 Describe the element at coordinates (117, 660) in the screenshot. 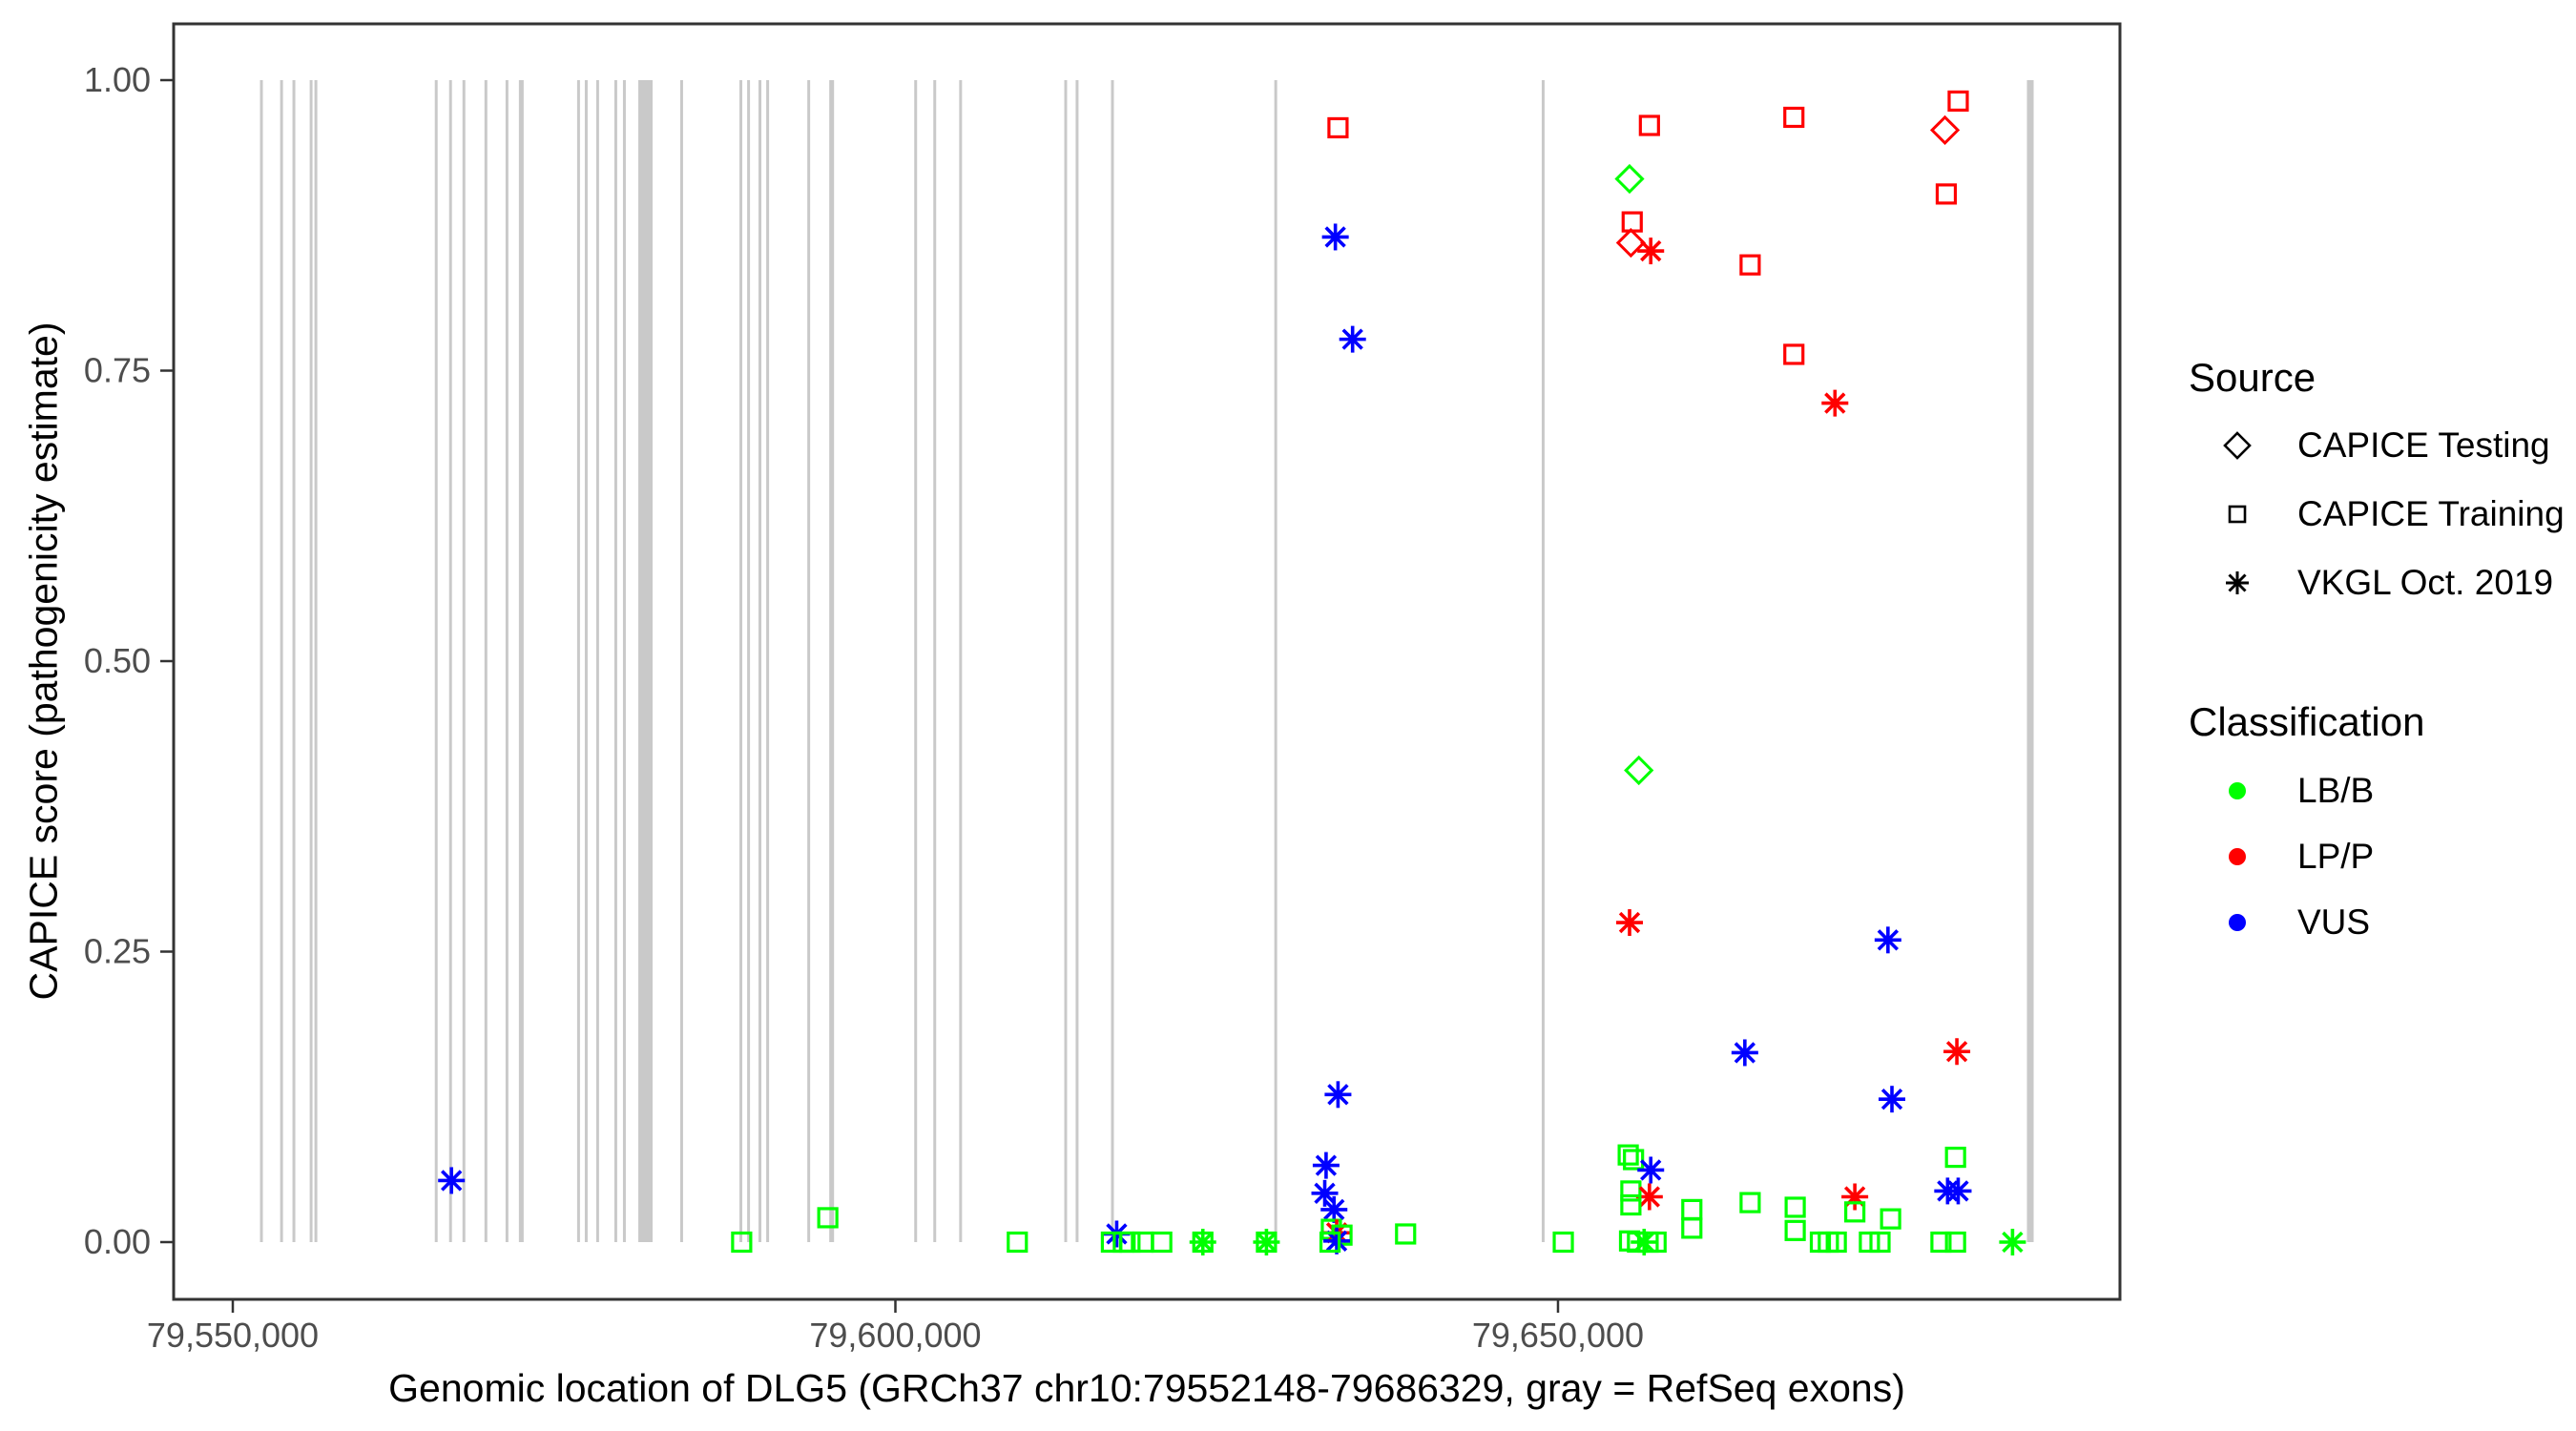

I see `y-tick-label: 0.50` at that location.